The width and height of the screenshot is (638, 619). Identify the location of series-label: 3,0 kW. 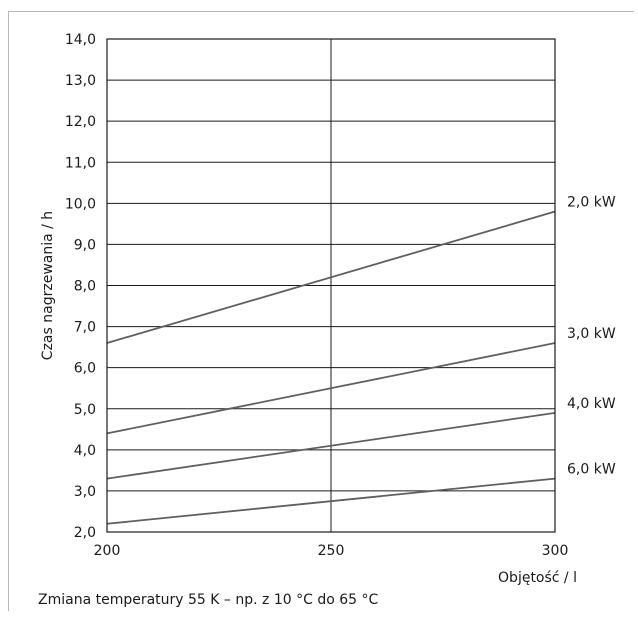
(591, 334).